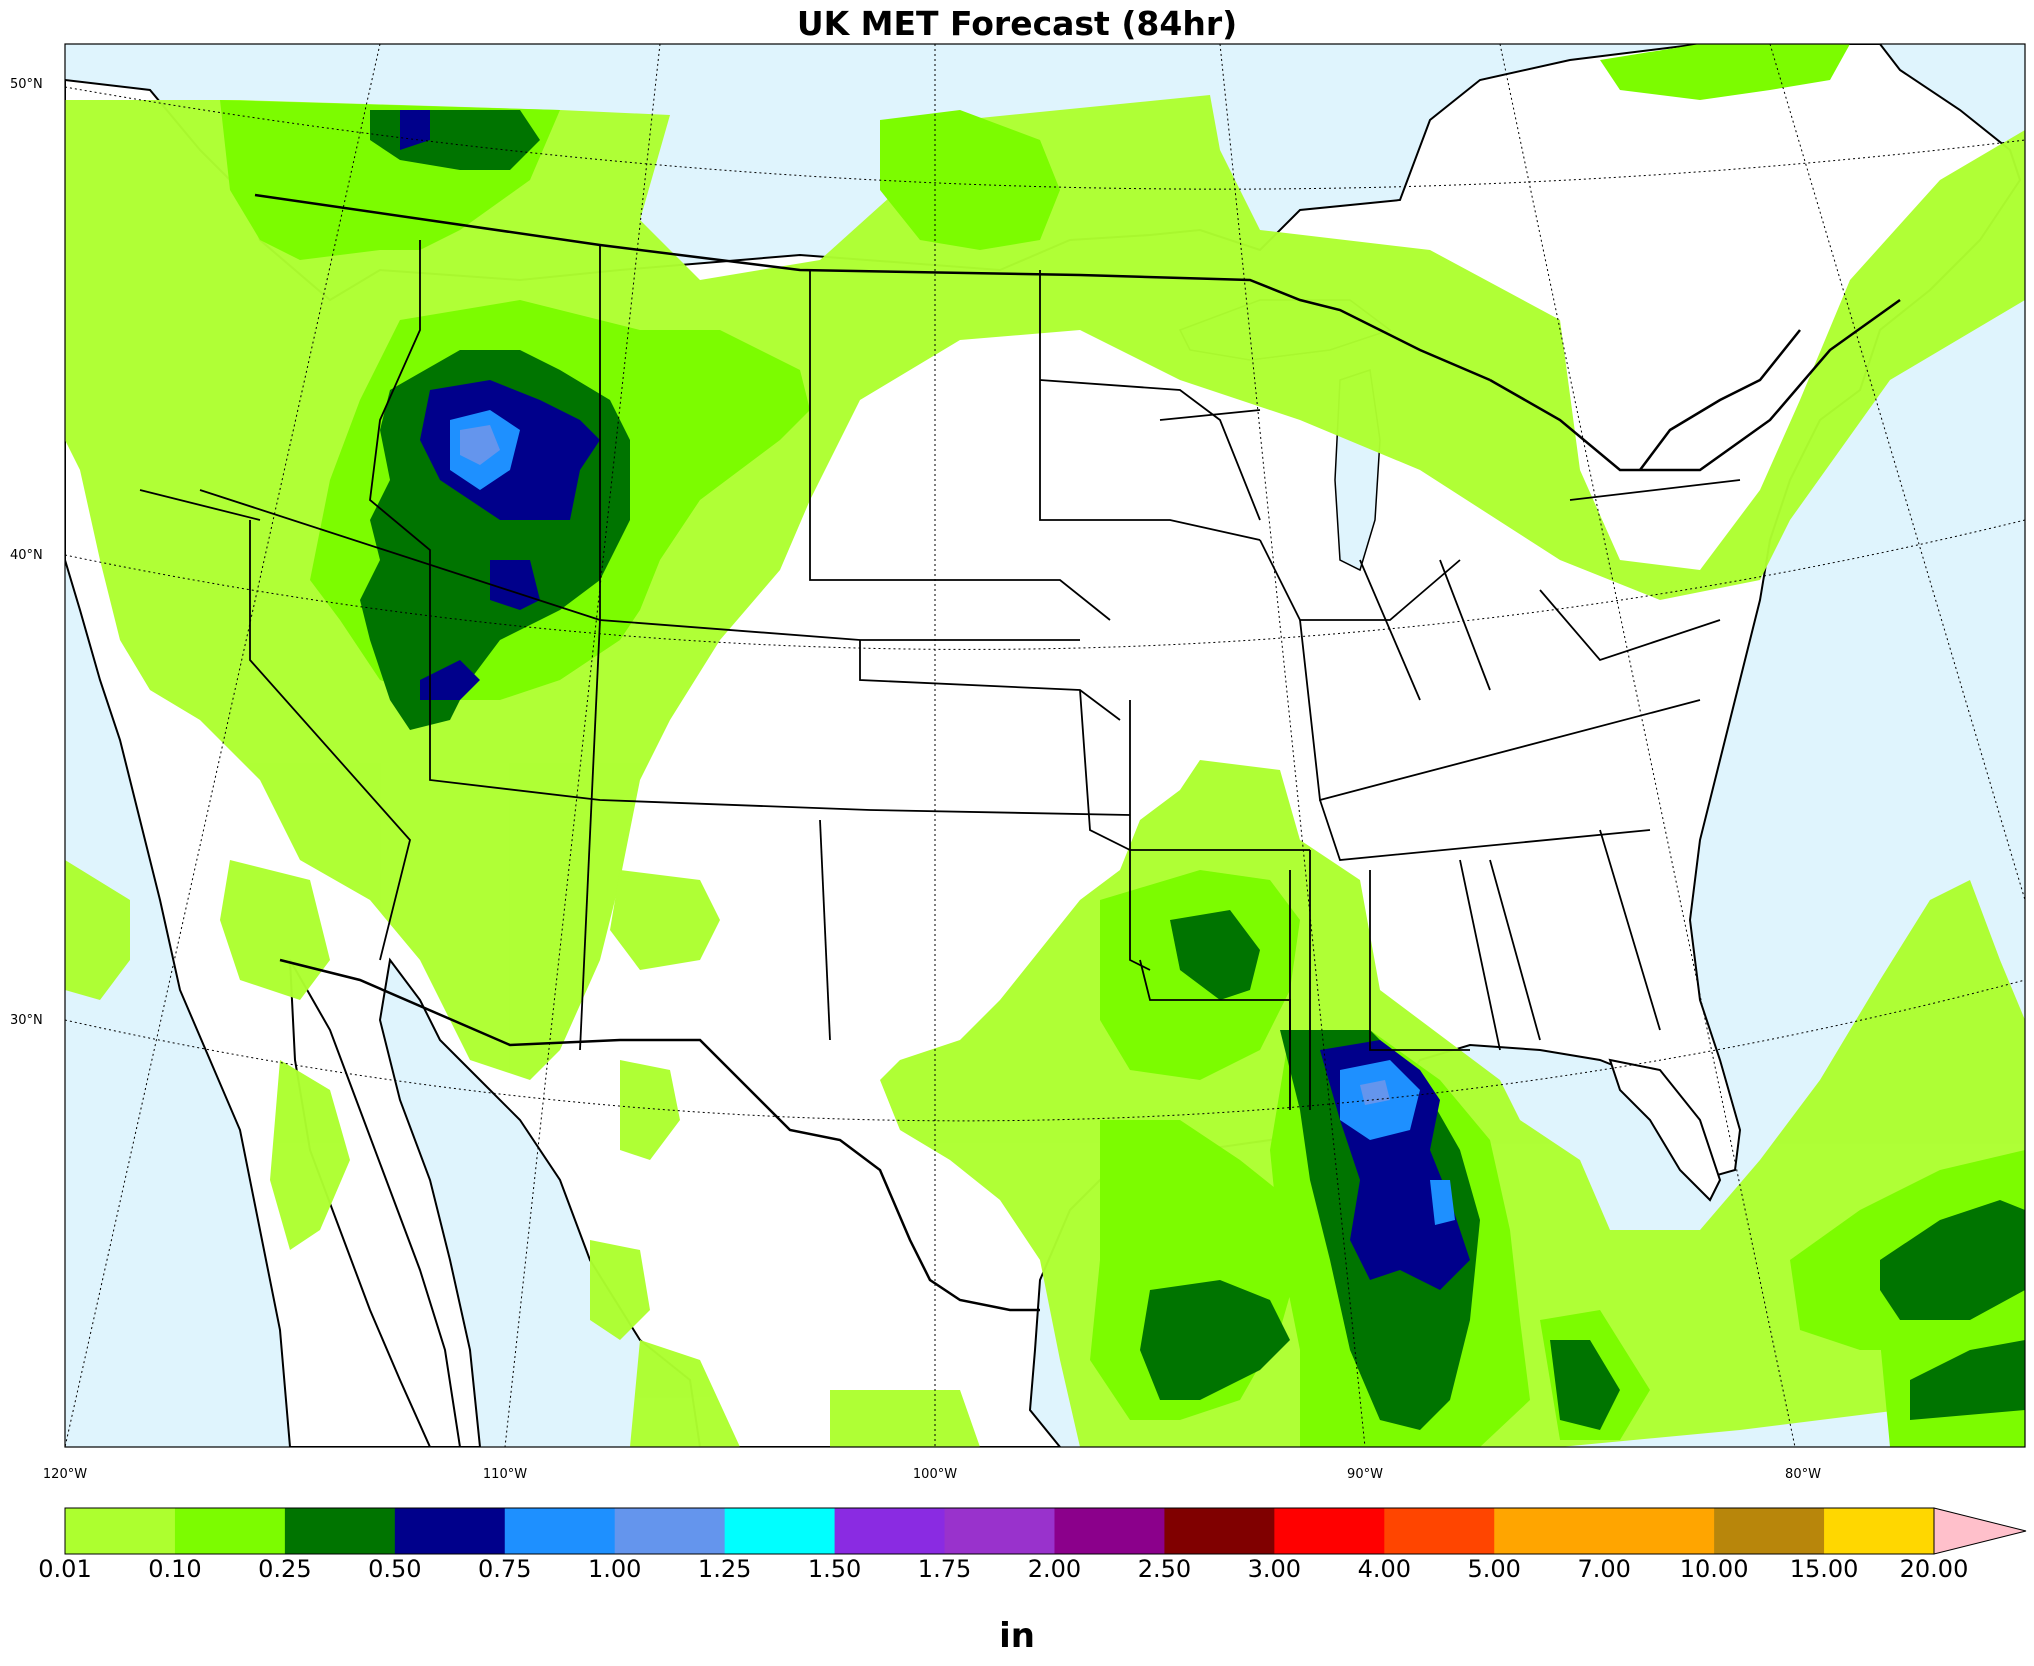 The image size is (2034, 1666). Describe the element at coordinates (1604, 1569) in the screenshot. I see `colorbar-tick-label: 7.00` at that location.